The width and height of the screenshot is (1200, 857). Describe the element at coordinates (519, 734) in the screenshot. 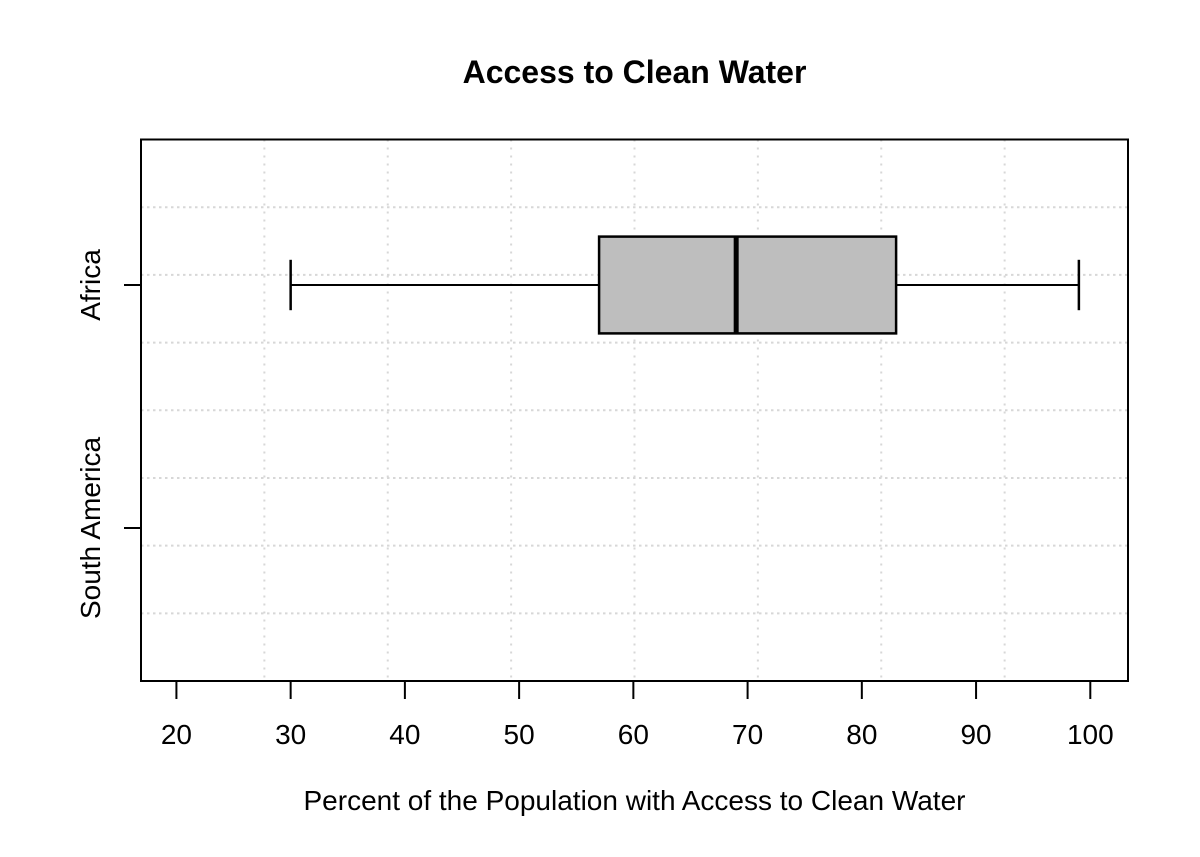

I see `x-tick-label: 50` at that location.